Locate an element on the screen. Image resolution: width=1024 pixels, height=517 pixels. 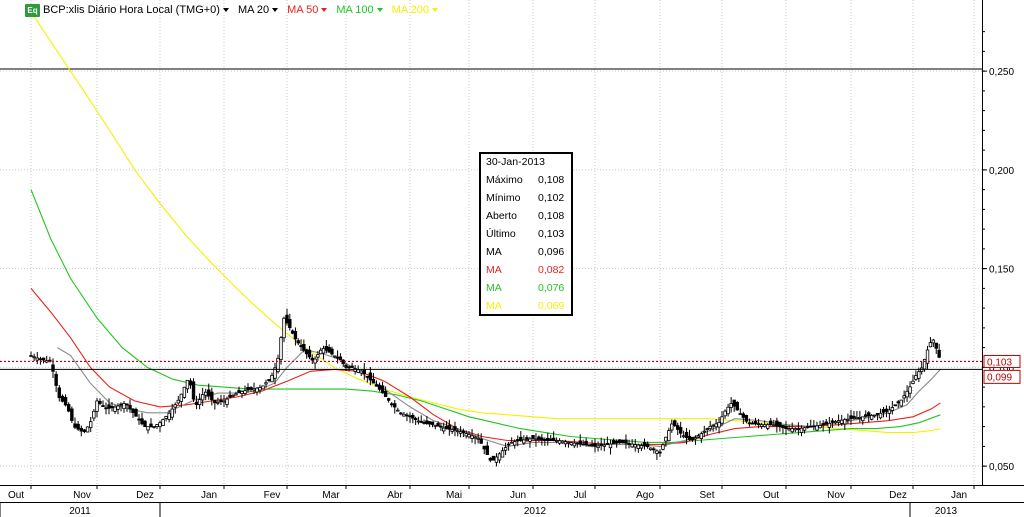
equity-icon: Eq is located at coordinates (32, 10).